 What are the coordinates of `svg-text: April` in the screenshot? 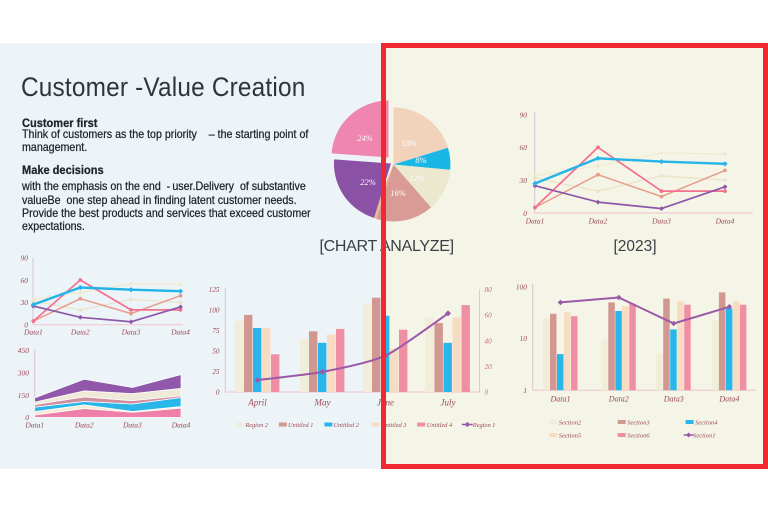 It's located at (257, 403).